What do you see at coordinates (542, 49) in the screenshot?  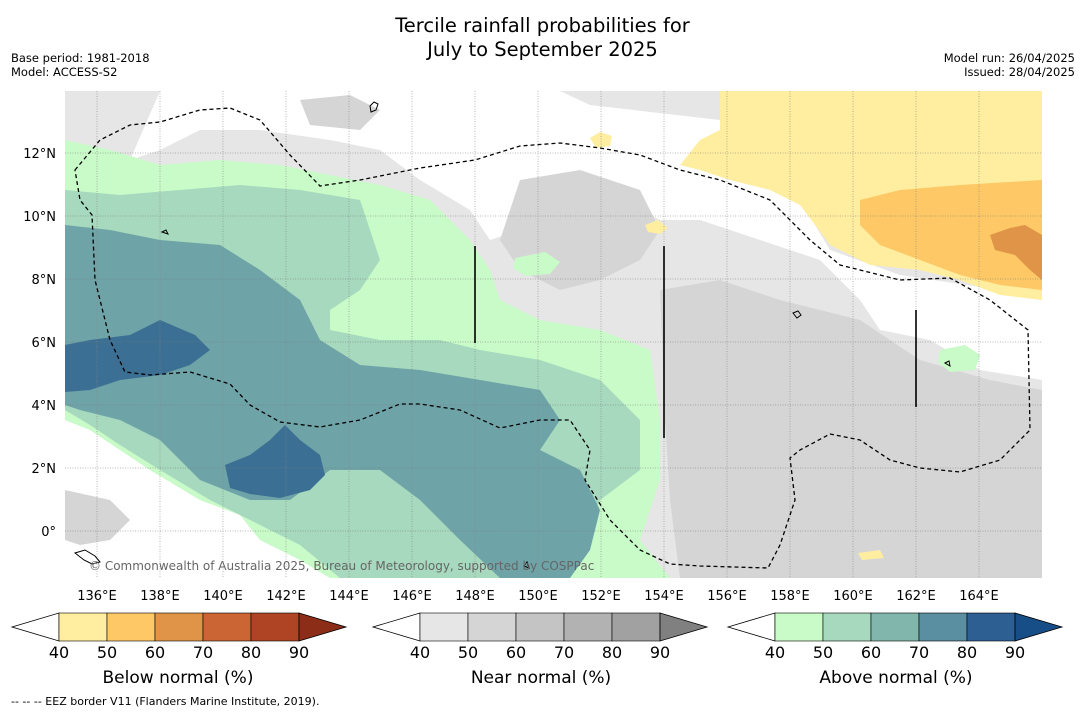 I see `title-line-2: July to September 2025` at bounding box center [542, 49].